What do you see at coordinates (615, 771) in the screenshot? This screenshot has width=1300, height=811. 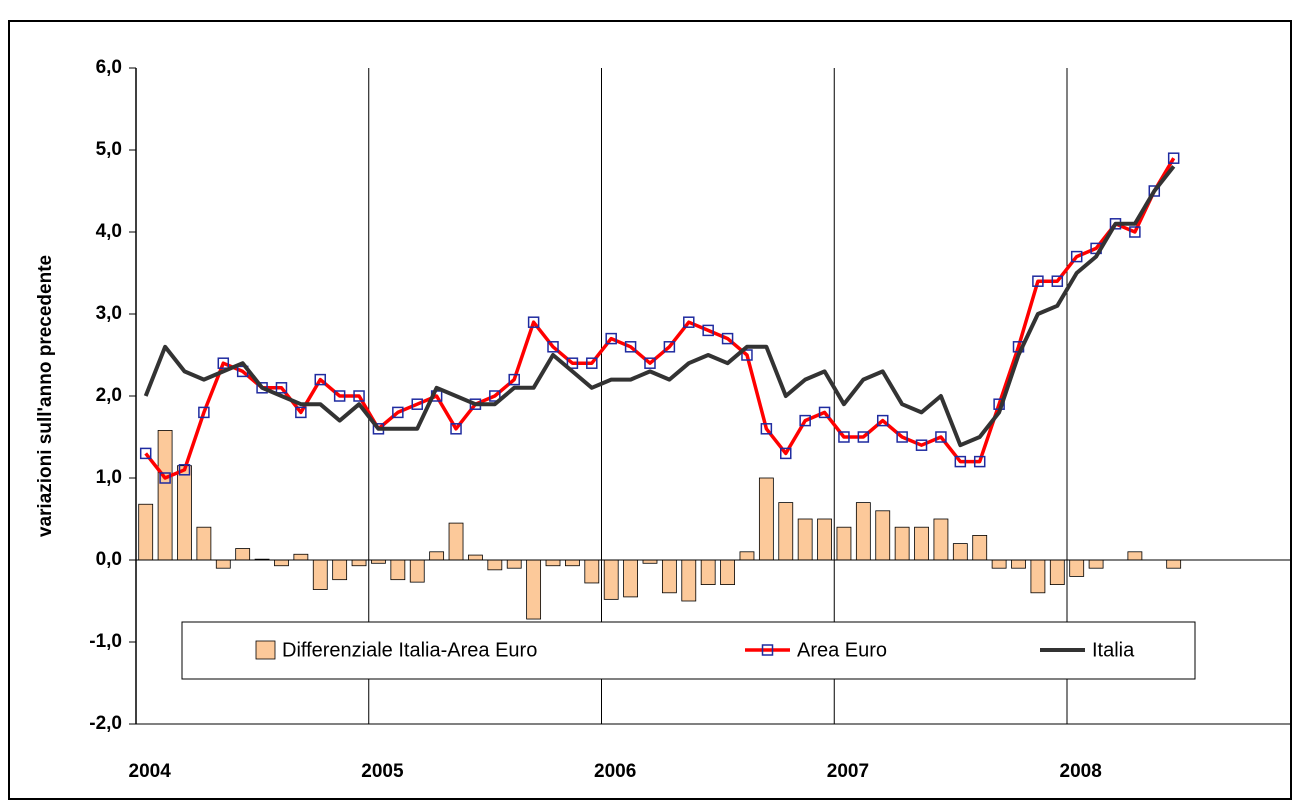 I see `x-tick-label: 2006` at bounding box center [615, 771].